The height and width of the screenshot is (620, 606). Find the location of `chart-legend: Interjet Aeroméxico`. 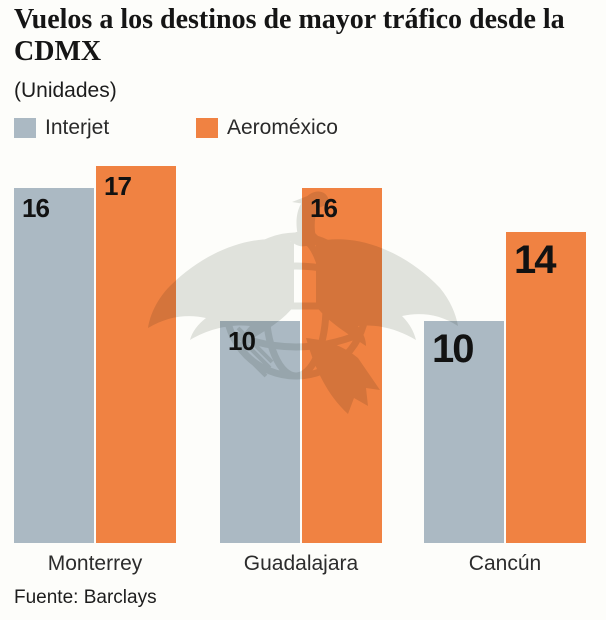

chart-legend: Interjet Aeroméxico is located at coordinates (303, 129).